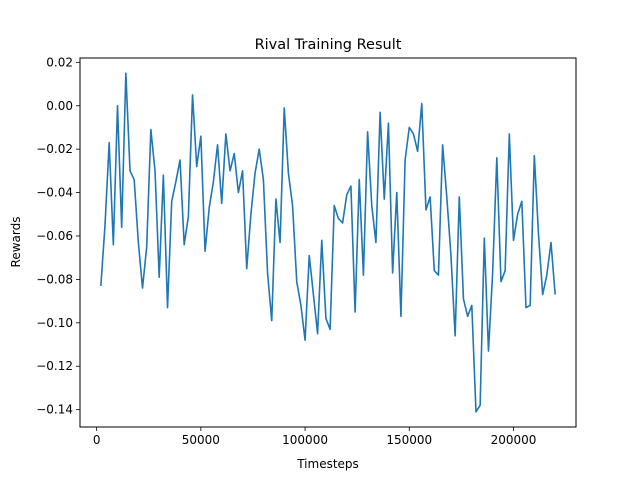 Image resolution: width=640 pixels, height=480 pixels. Describe the element at coordinates (305, 440) in the screenshot. I see `x-tick-label: 100000` at that location.